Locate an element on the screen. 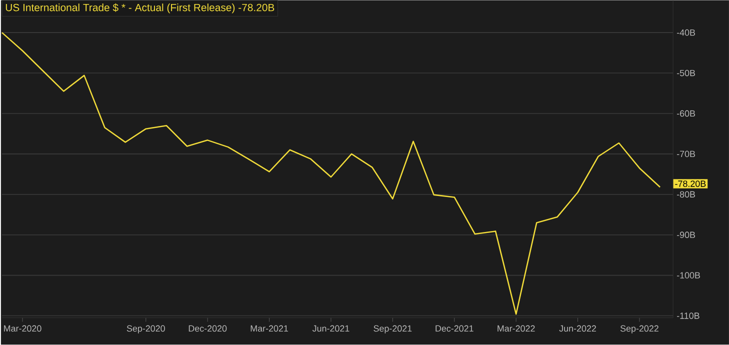 The height and width of the screenshot is (345, 729). data-label: -78.20B is located at coordinates (690, 184).